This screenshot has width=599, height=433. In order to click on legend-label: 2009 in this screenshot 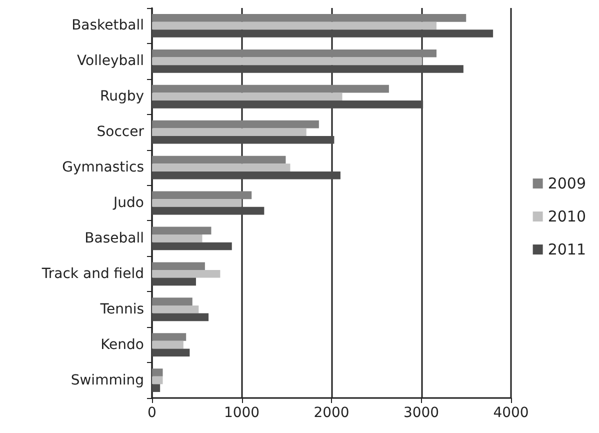, I will do `click(567, 183)`.